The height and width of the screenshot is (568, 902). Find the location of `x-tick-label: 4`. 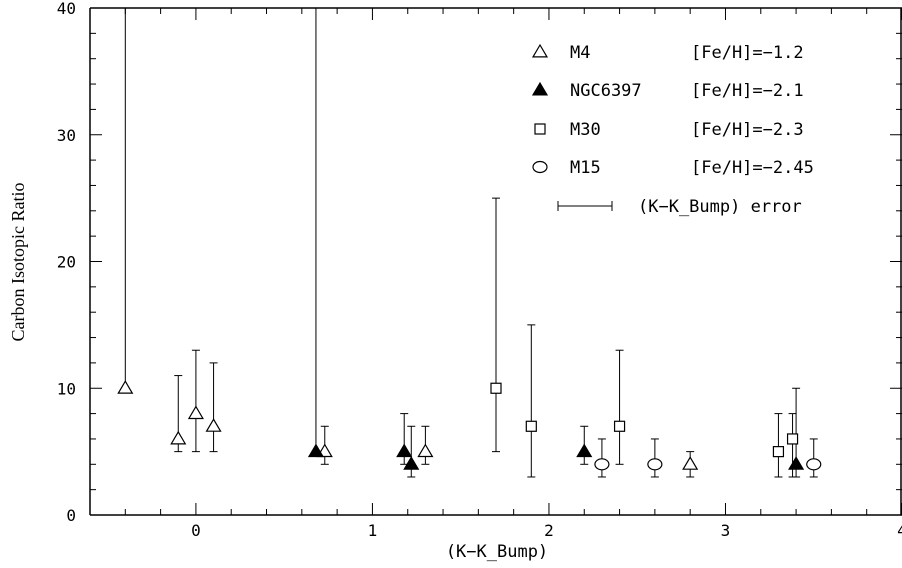

x-tick-label: 4 is located at coordinates (899, 530).